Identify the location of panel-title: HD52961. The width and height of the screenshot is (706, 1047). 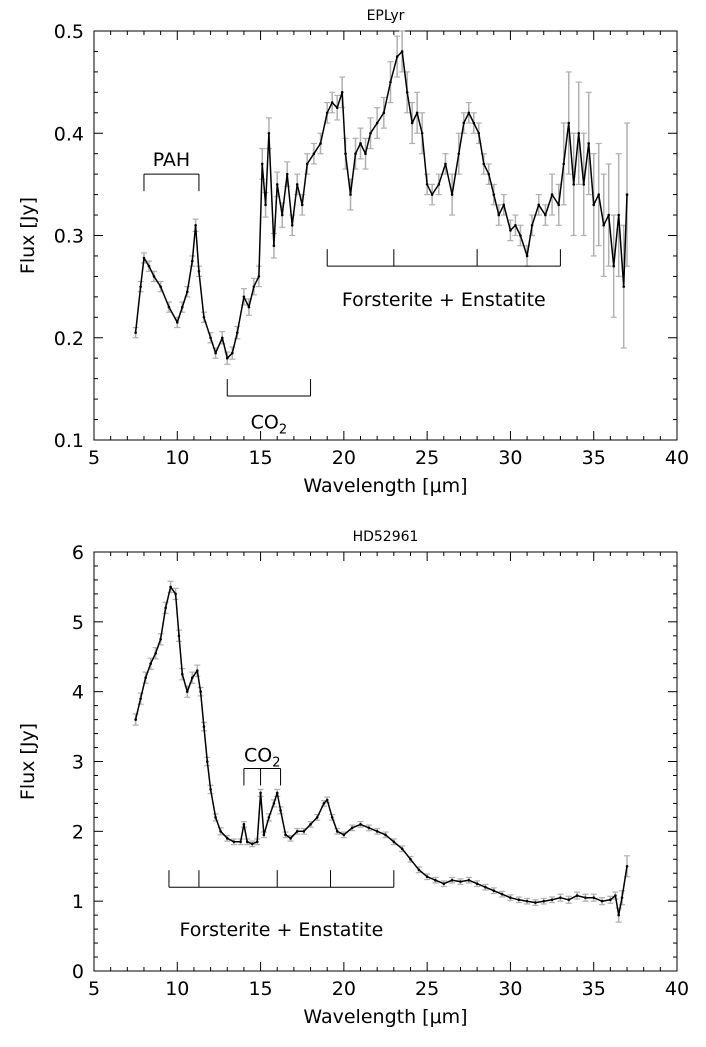
(386, 537).